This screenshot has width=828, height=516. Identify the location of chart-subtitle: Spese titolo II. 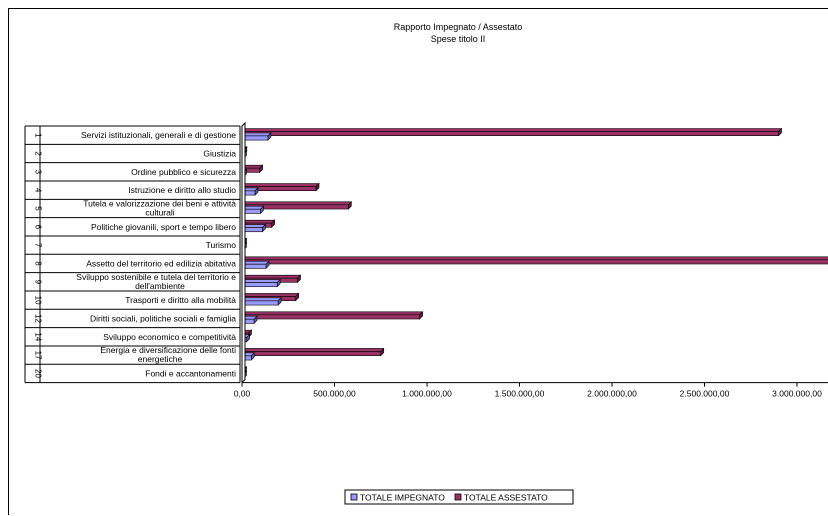
(458, 39).